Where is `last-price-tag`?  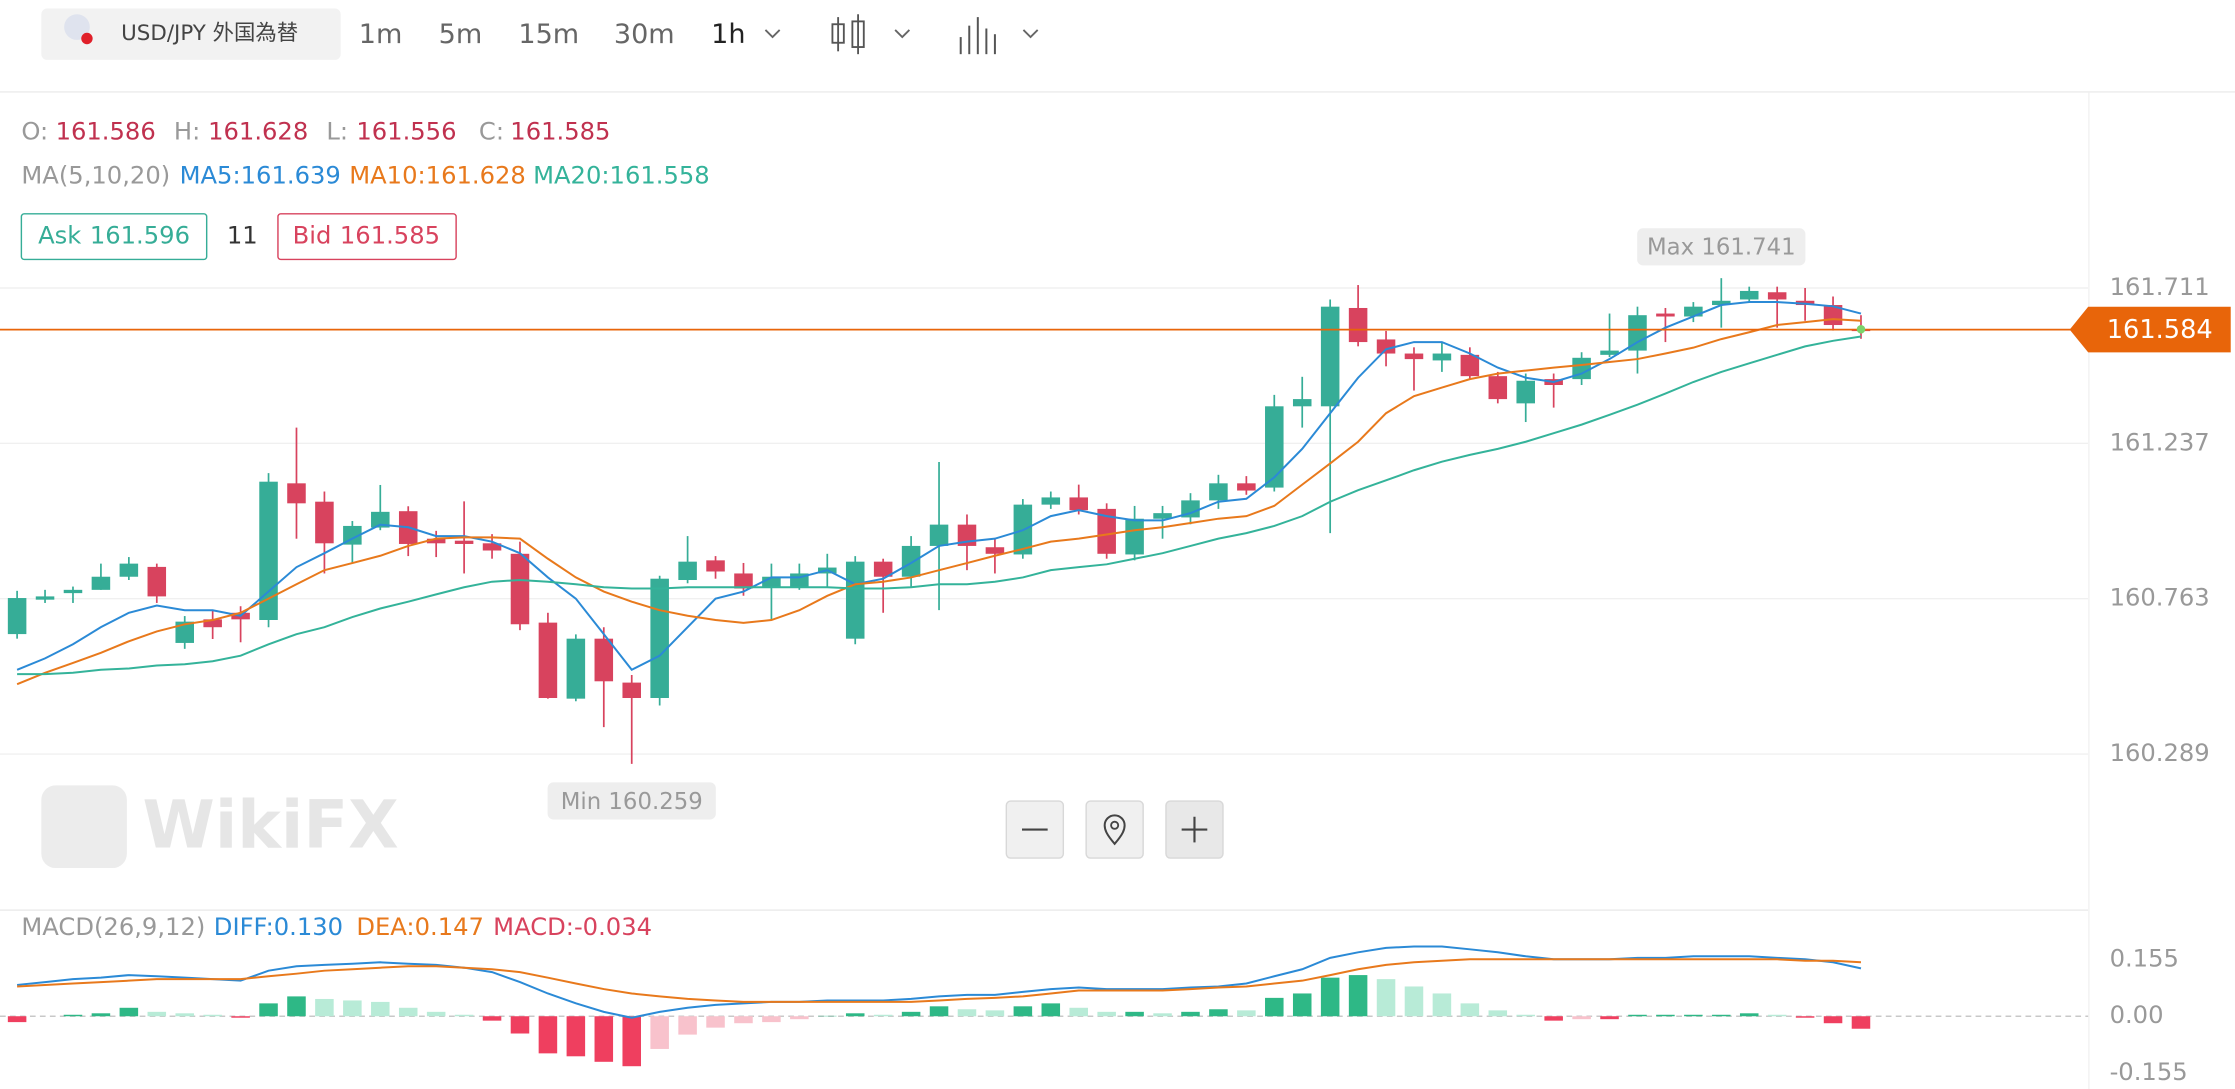
last-price-tag is located at coordinates (2150, 329).